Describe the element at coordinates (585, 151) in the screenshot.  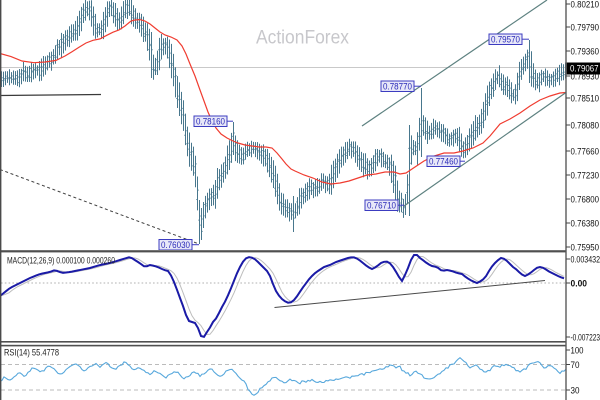
I see `svg-text: 0.77660` at that location.